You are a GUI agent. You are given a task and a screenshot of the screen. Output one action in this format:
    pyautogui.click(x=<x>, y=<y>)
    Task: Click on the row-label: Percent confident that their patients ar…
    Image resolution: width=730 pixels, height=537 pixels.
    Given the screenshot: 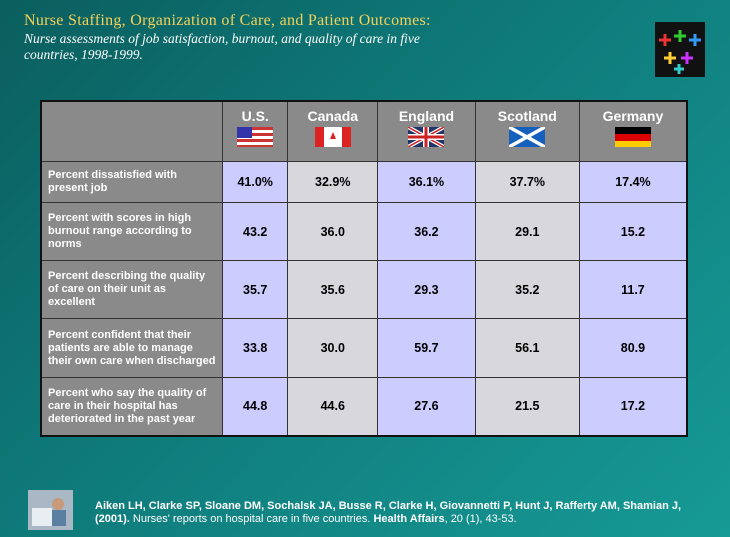 What is the action you would take?
    pyautogui.click(x=131, y=348)
    